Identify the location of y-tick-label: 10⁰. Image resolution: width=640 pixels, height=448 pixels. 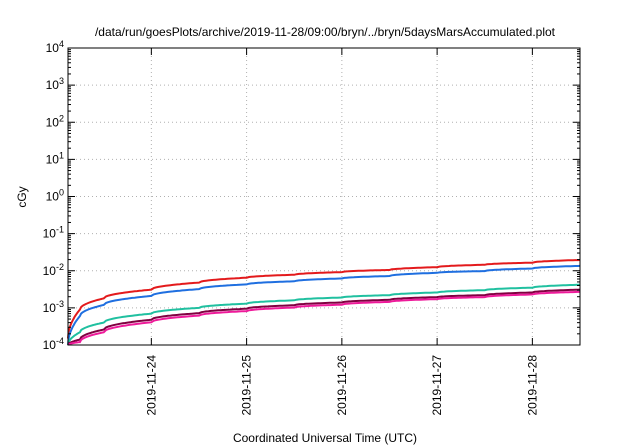
(55, 196).